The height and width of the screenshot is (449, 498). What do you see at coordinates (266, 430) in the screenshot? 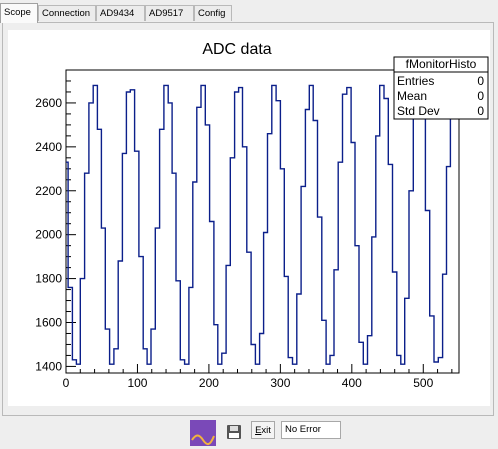
I see `exit-label: xit` at bounding box center [266, 430].